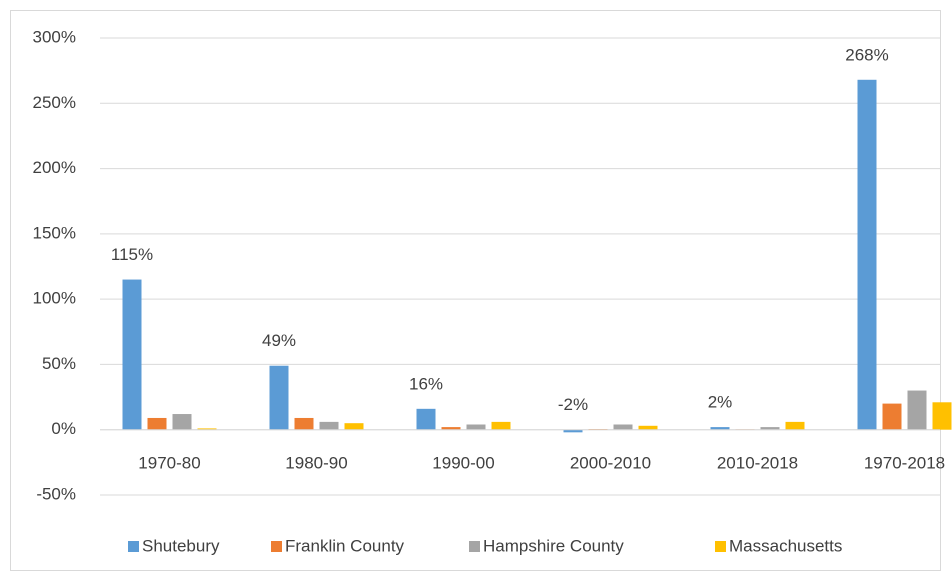  Describe the element at coordinates (63, 428) in the screenshot. I see `y-tick-label: 0%` at that location.